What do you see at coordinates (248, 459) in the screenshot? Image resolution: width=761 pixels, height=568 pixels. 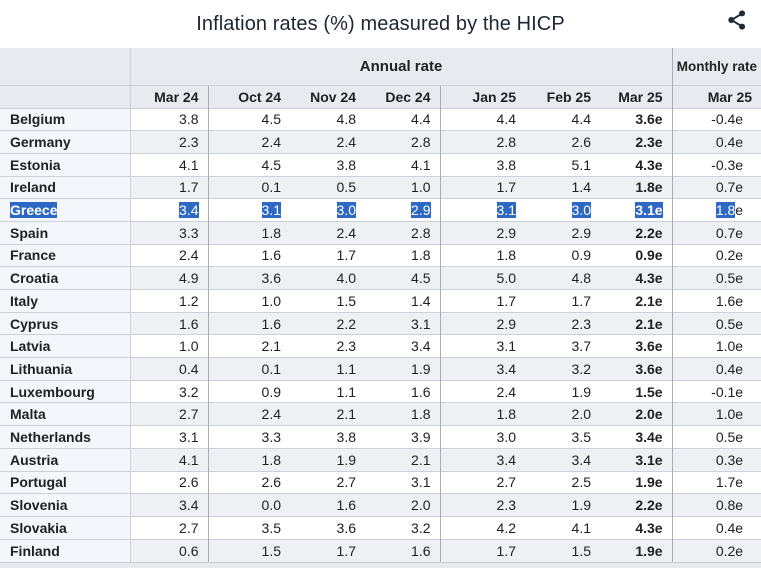 I see `annual-value-cell: 1.8` at bounding box center [248, 459].